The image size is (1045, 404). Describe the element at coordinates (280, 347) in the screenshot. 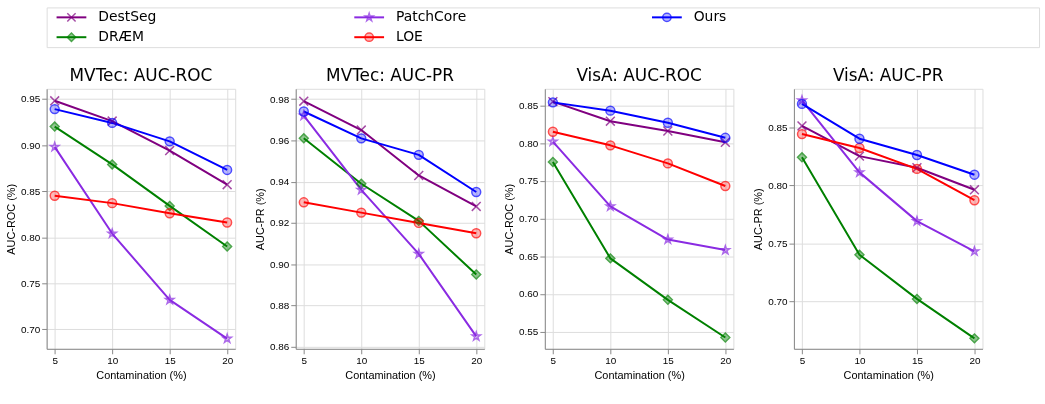

I see `y-tick-label: 0.86` at that location.